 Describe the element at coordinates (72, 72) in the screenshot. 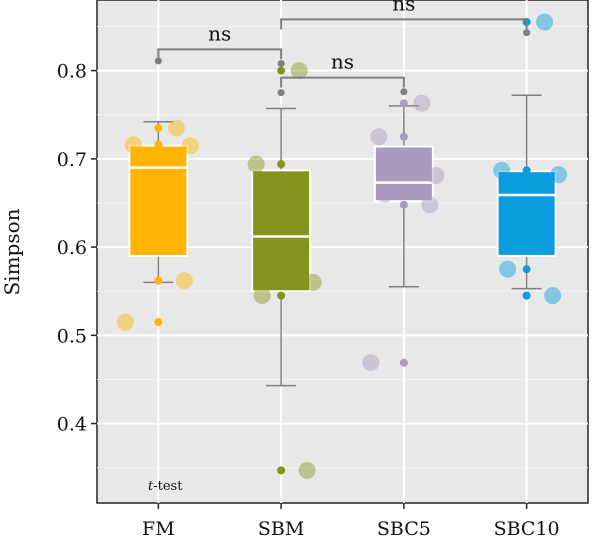

I see `y-tick-label: 0.8` at that location.